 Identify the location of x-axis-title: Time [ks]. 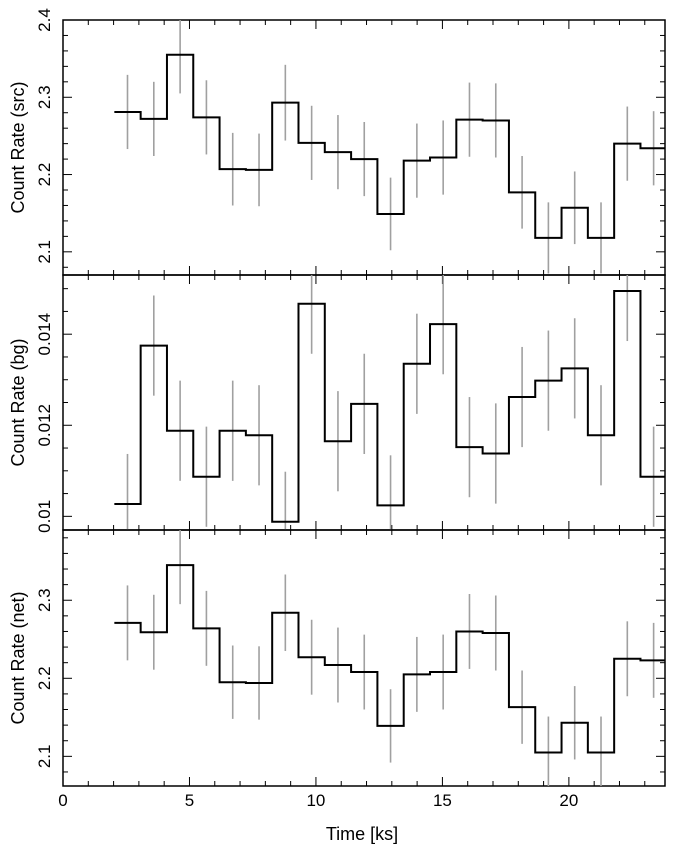
(362, 834).